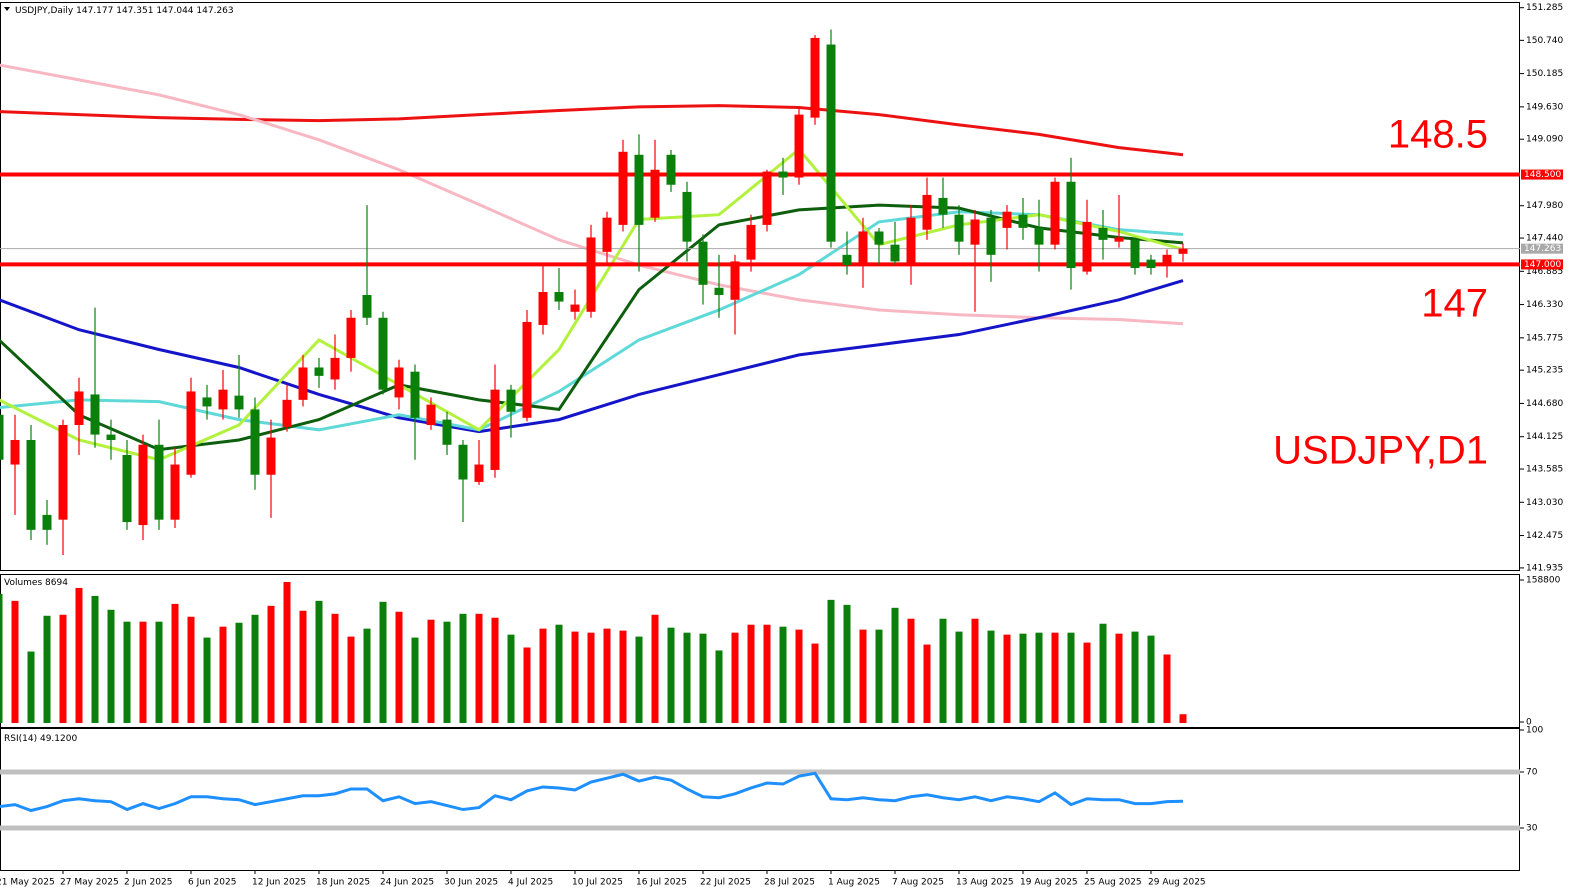 The height and width of the screenshot is (893, 1572). Describe the element at coordinates (918, 883) in the screenshot. I see `x-tick-label: 7 Aug 2025` at that location.